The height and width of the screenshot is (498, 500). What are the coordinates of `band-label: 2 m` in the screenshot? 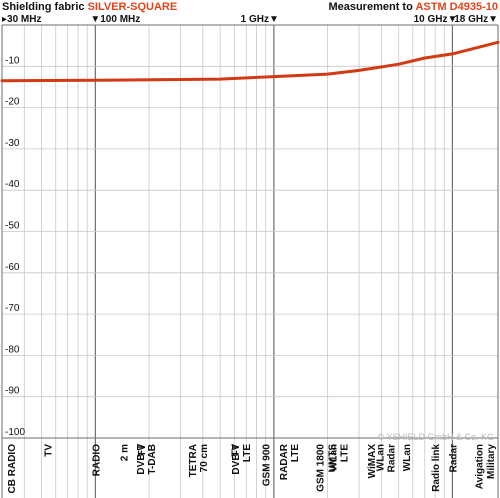 It's located at (125, 452).